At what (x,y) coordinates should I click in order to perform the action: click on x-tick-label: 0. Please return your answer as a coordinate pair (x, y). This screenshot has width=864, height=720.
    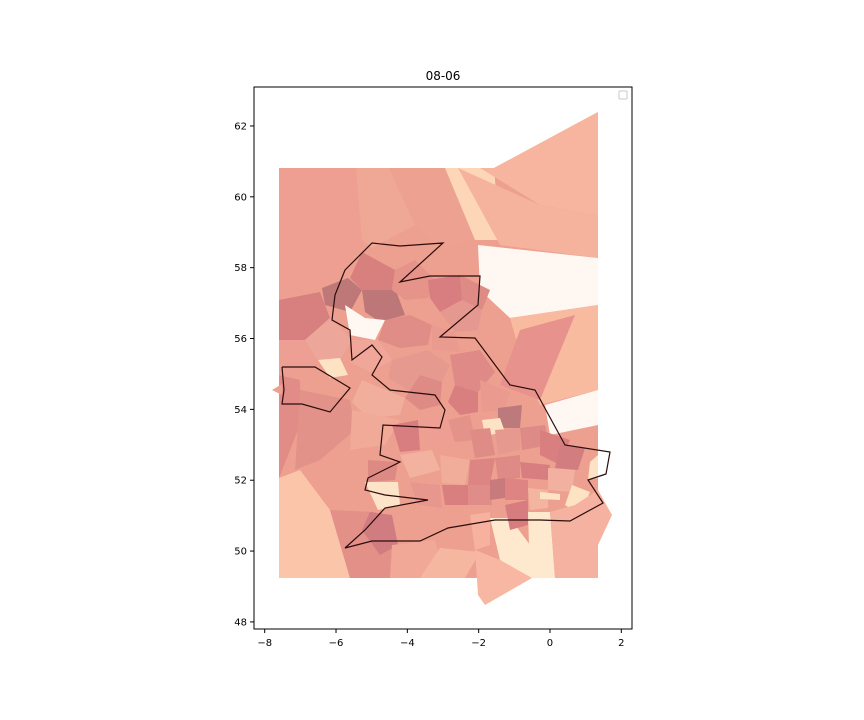
    Looking at the image, I should click on (550, 643).